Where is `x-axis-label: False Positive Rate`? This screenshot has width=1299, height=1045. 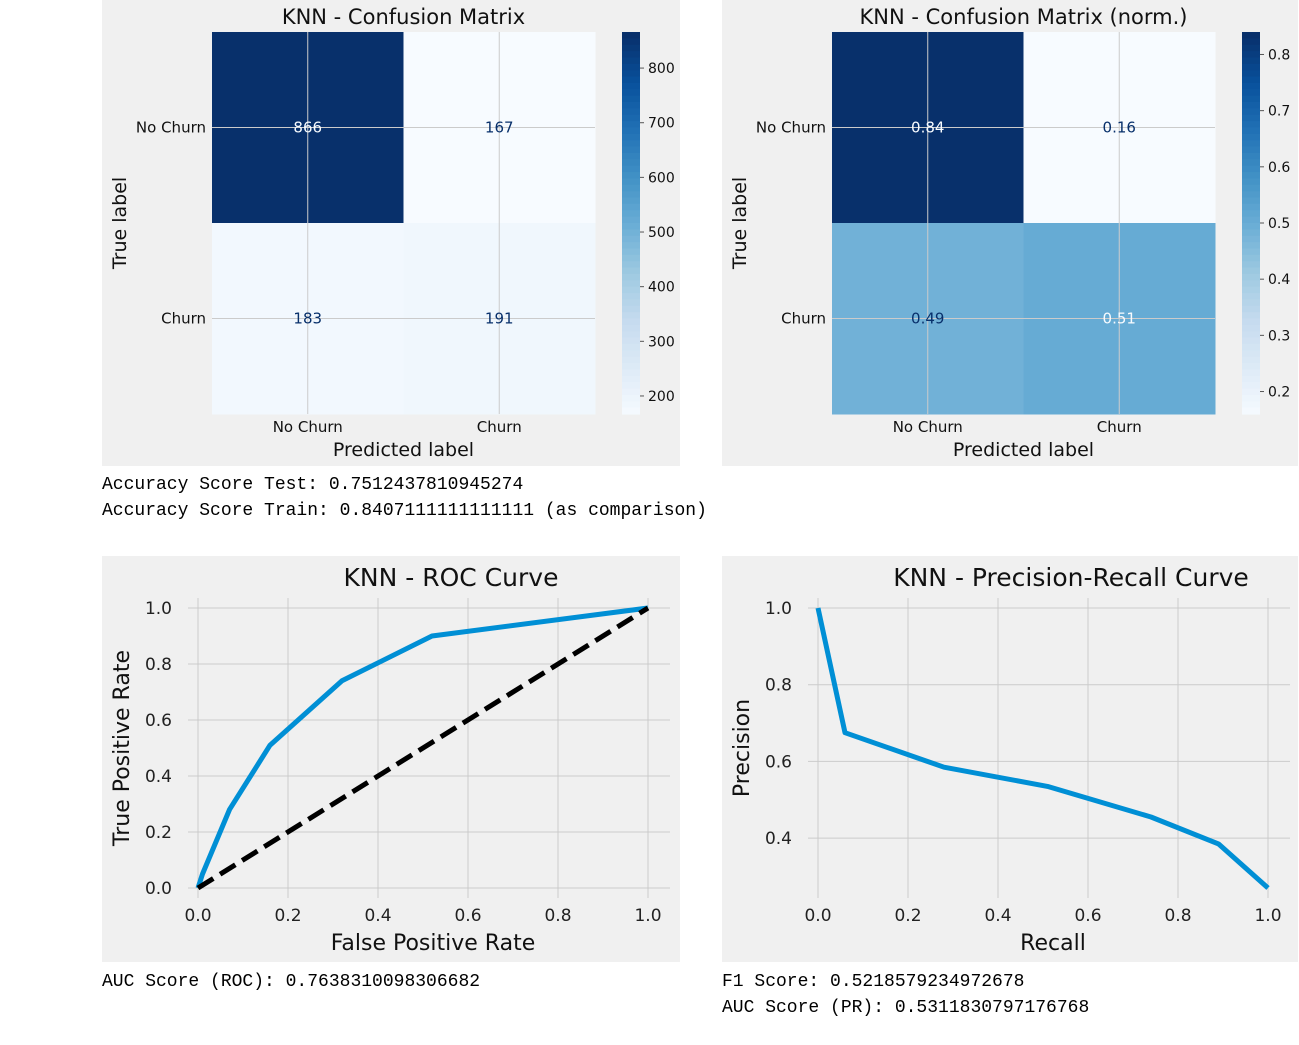 x-axis-label: False Positive Rate is located at coordinates (433, 943).